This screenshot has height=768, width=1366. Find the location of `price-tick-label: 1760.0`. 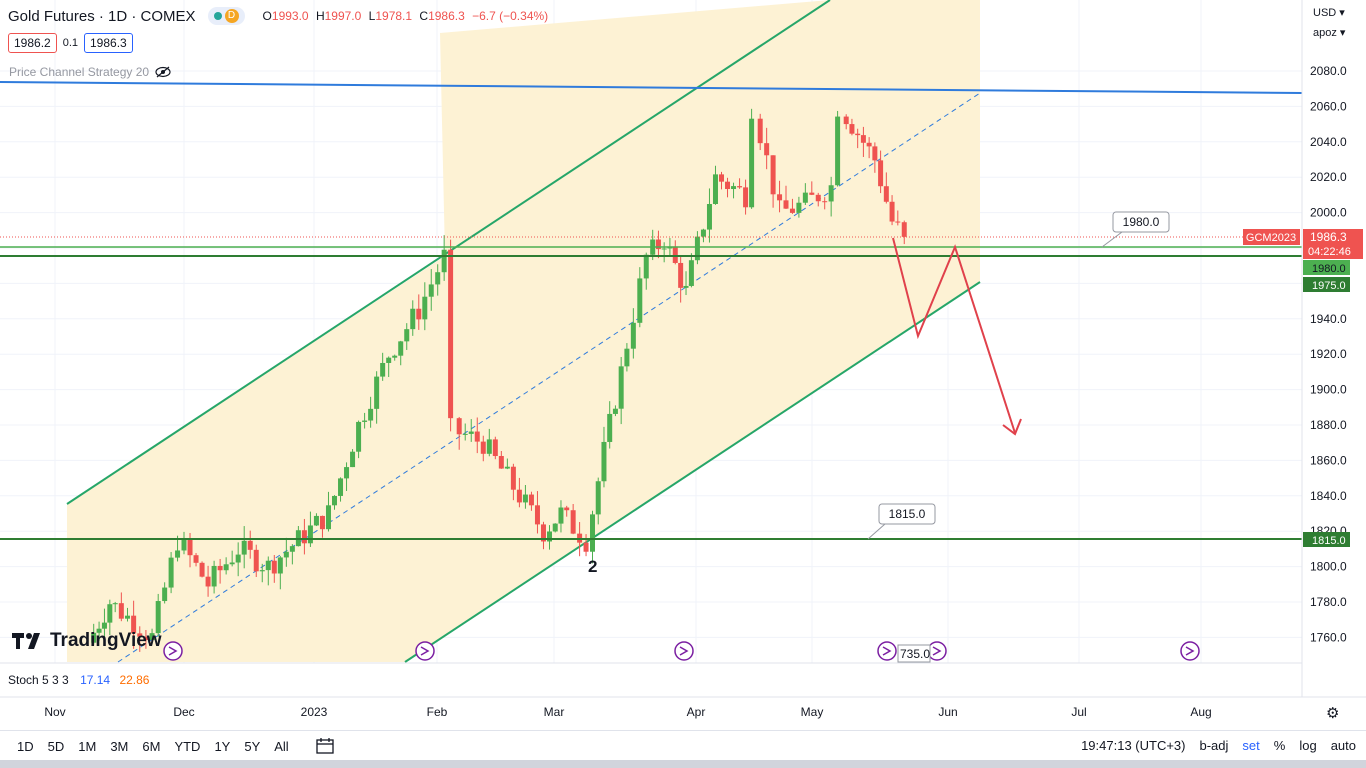

price-tick-label: 1760.0 is located at coordinates (1328, 637).